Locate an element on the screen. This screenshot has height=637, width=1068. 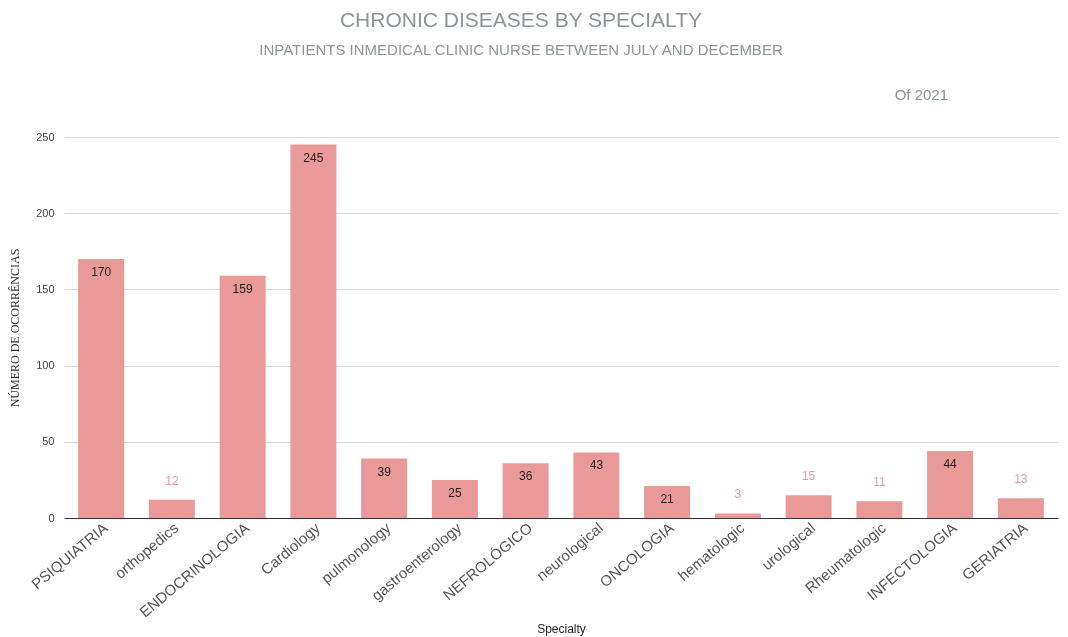
chart-subtitle: INPATIENTS INMEDICAL CLINIC NURSE BETWEEN JULY AND DECEMBER is located at coordinates (521, 49).